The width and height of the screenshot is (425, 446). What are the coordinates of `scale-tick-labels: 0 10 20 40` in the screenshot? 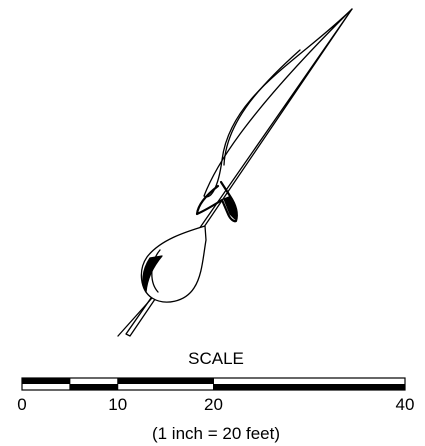 It's located at (215, 404).